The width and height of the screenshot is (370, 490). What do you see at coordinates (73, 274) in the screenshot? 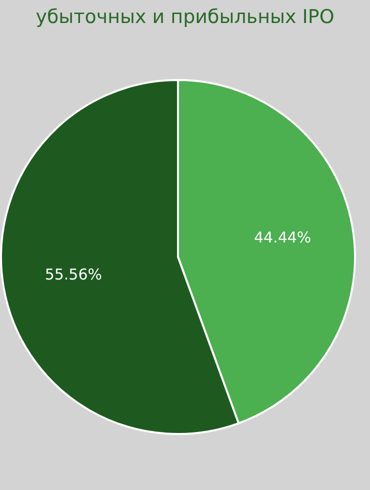
I see `data-label: 55.56%` at bounding box center [73, 274].